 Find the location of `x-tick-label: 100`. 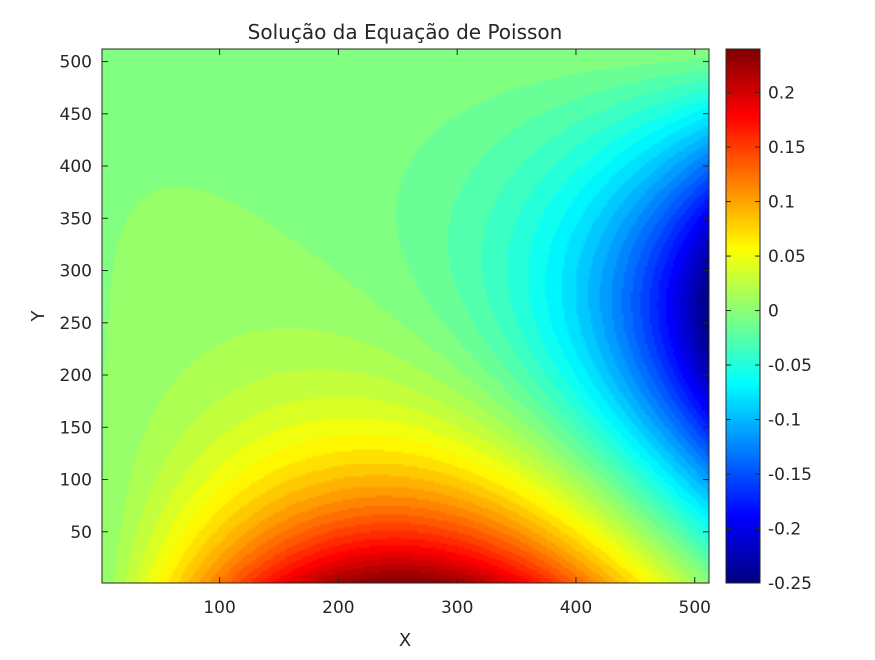

x-tick-label: 100 is located at coordinates (219, 608).